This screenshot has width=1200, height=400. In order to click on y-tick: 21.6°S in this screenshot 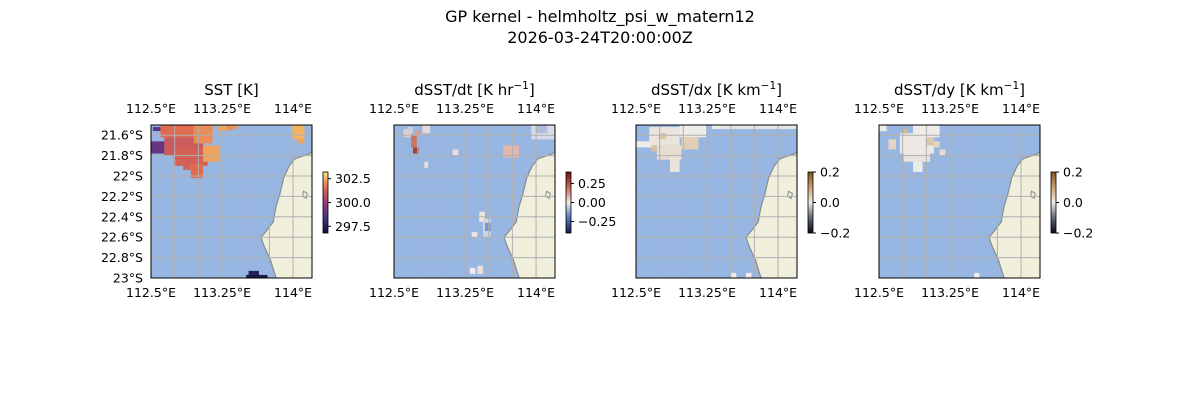, I will do `click(122, 135)`.